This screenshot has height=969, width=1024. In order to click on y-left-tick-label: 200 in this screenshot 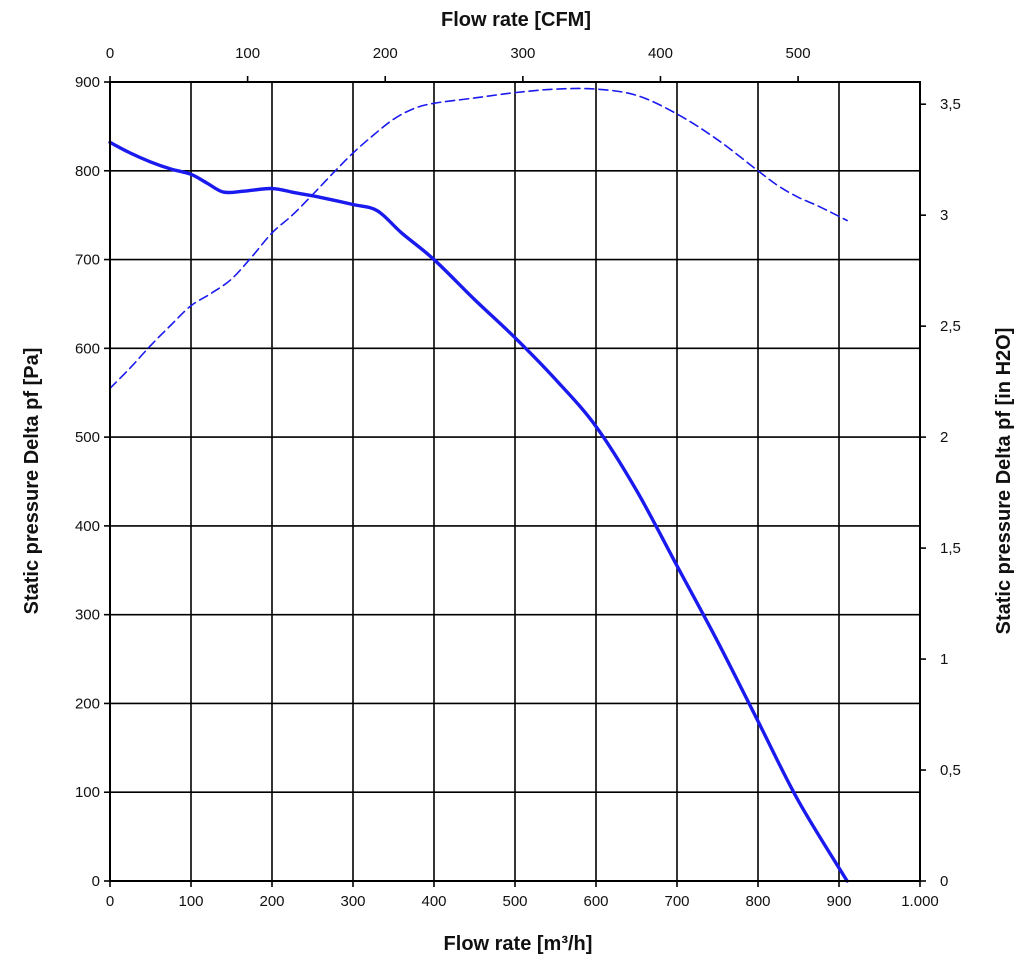, I will do `click(87, 703)`.